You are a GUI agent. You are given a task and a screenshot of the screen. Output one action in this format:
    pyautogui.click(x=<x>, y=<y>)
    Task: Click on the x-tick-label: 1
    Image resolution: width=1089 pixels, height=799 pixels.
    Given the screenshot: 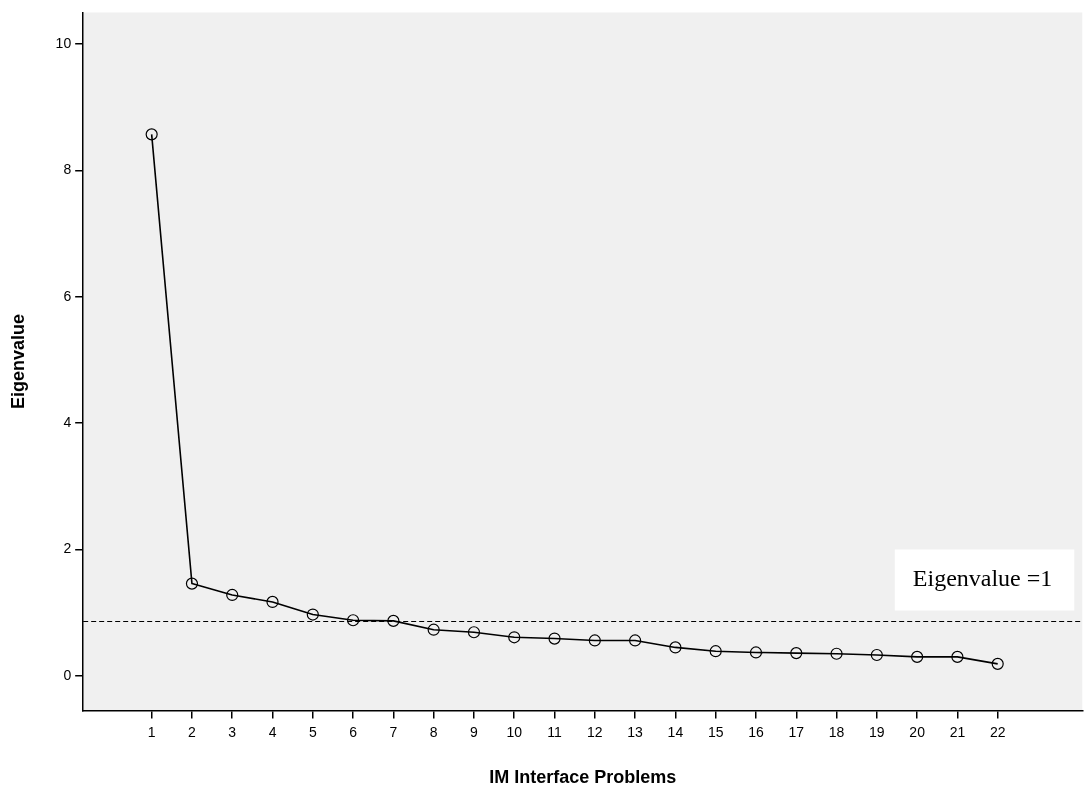 What is the action you would take?
    pyautogui.click(x=151, y=731)
    